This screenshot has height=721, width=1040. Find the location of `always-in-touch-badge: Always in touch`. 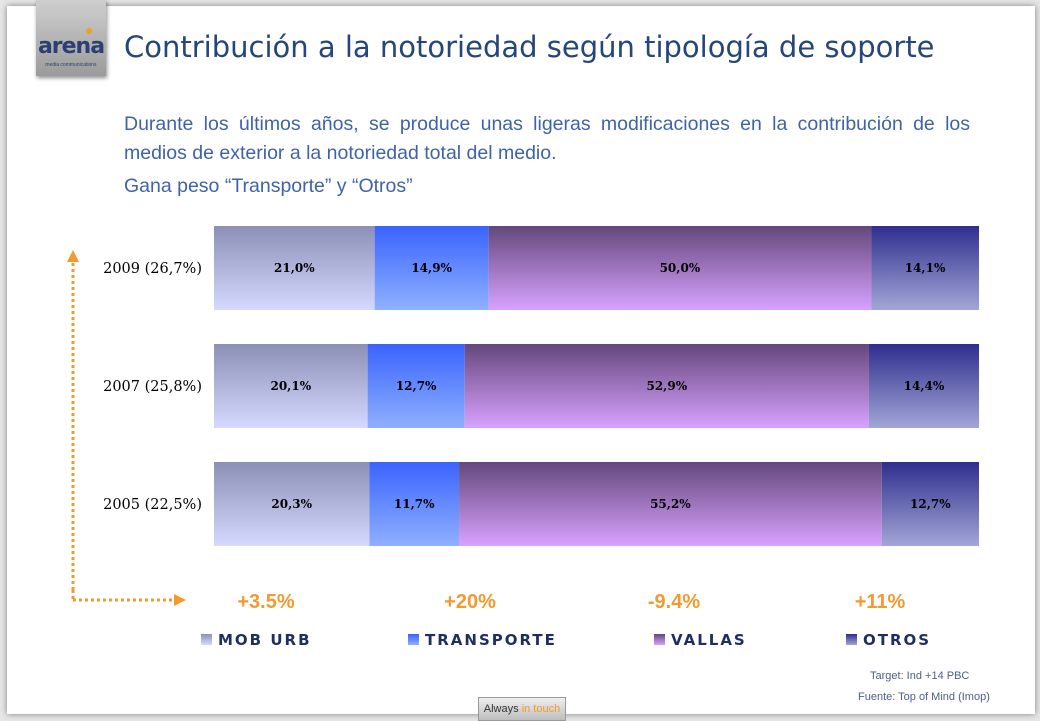

always-in-touch-badge: Always in touch is located at coordinates (522, 709).